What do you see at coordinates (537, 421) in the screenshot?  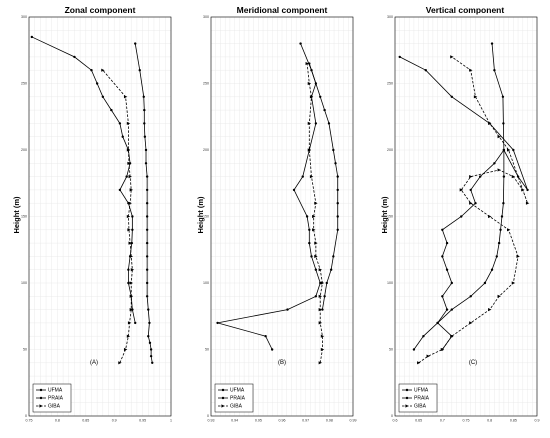 I see `x-tick-label: 0.9` at bounding box center [537, 421].